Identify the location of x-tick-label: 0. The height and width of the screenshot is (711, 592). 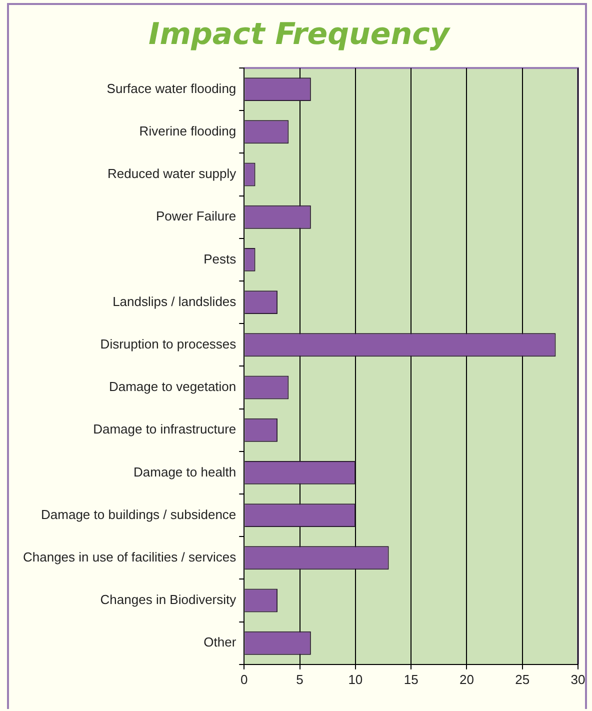
(244, 679).